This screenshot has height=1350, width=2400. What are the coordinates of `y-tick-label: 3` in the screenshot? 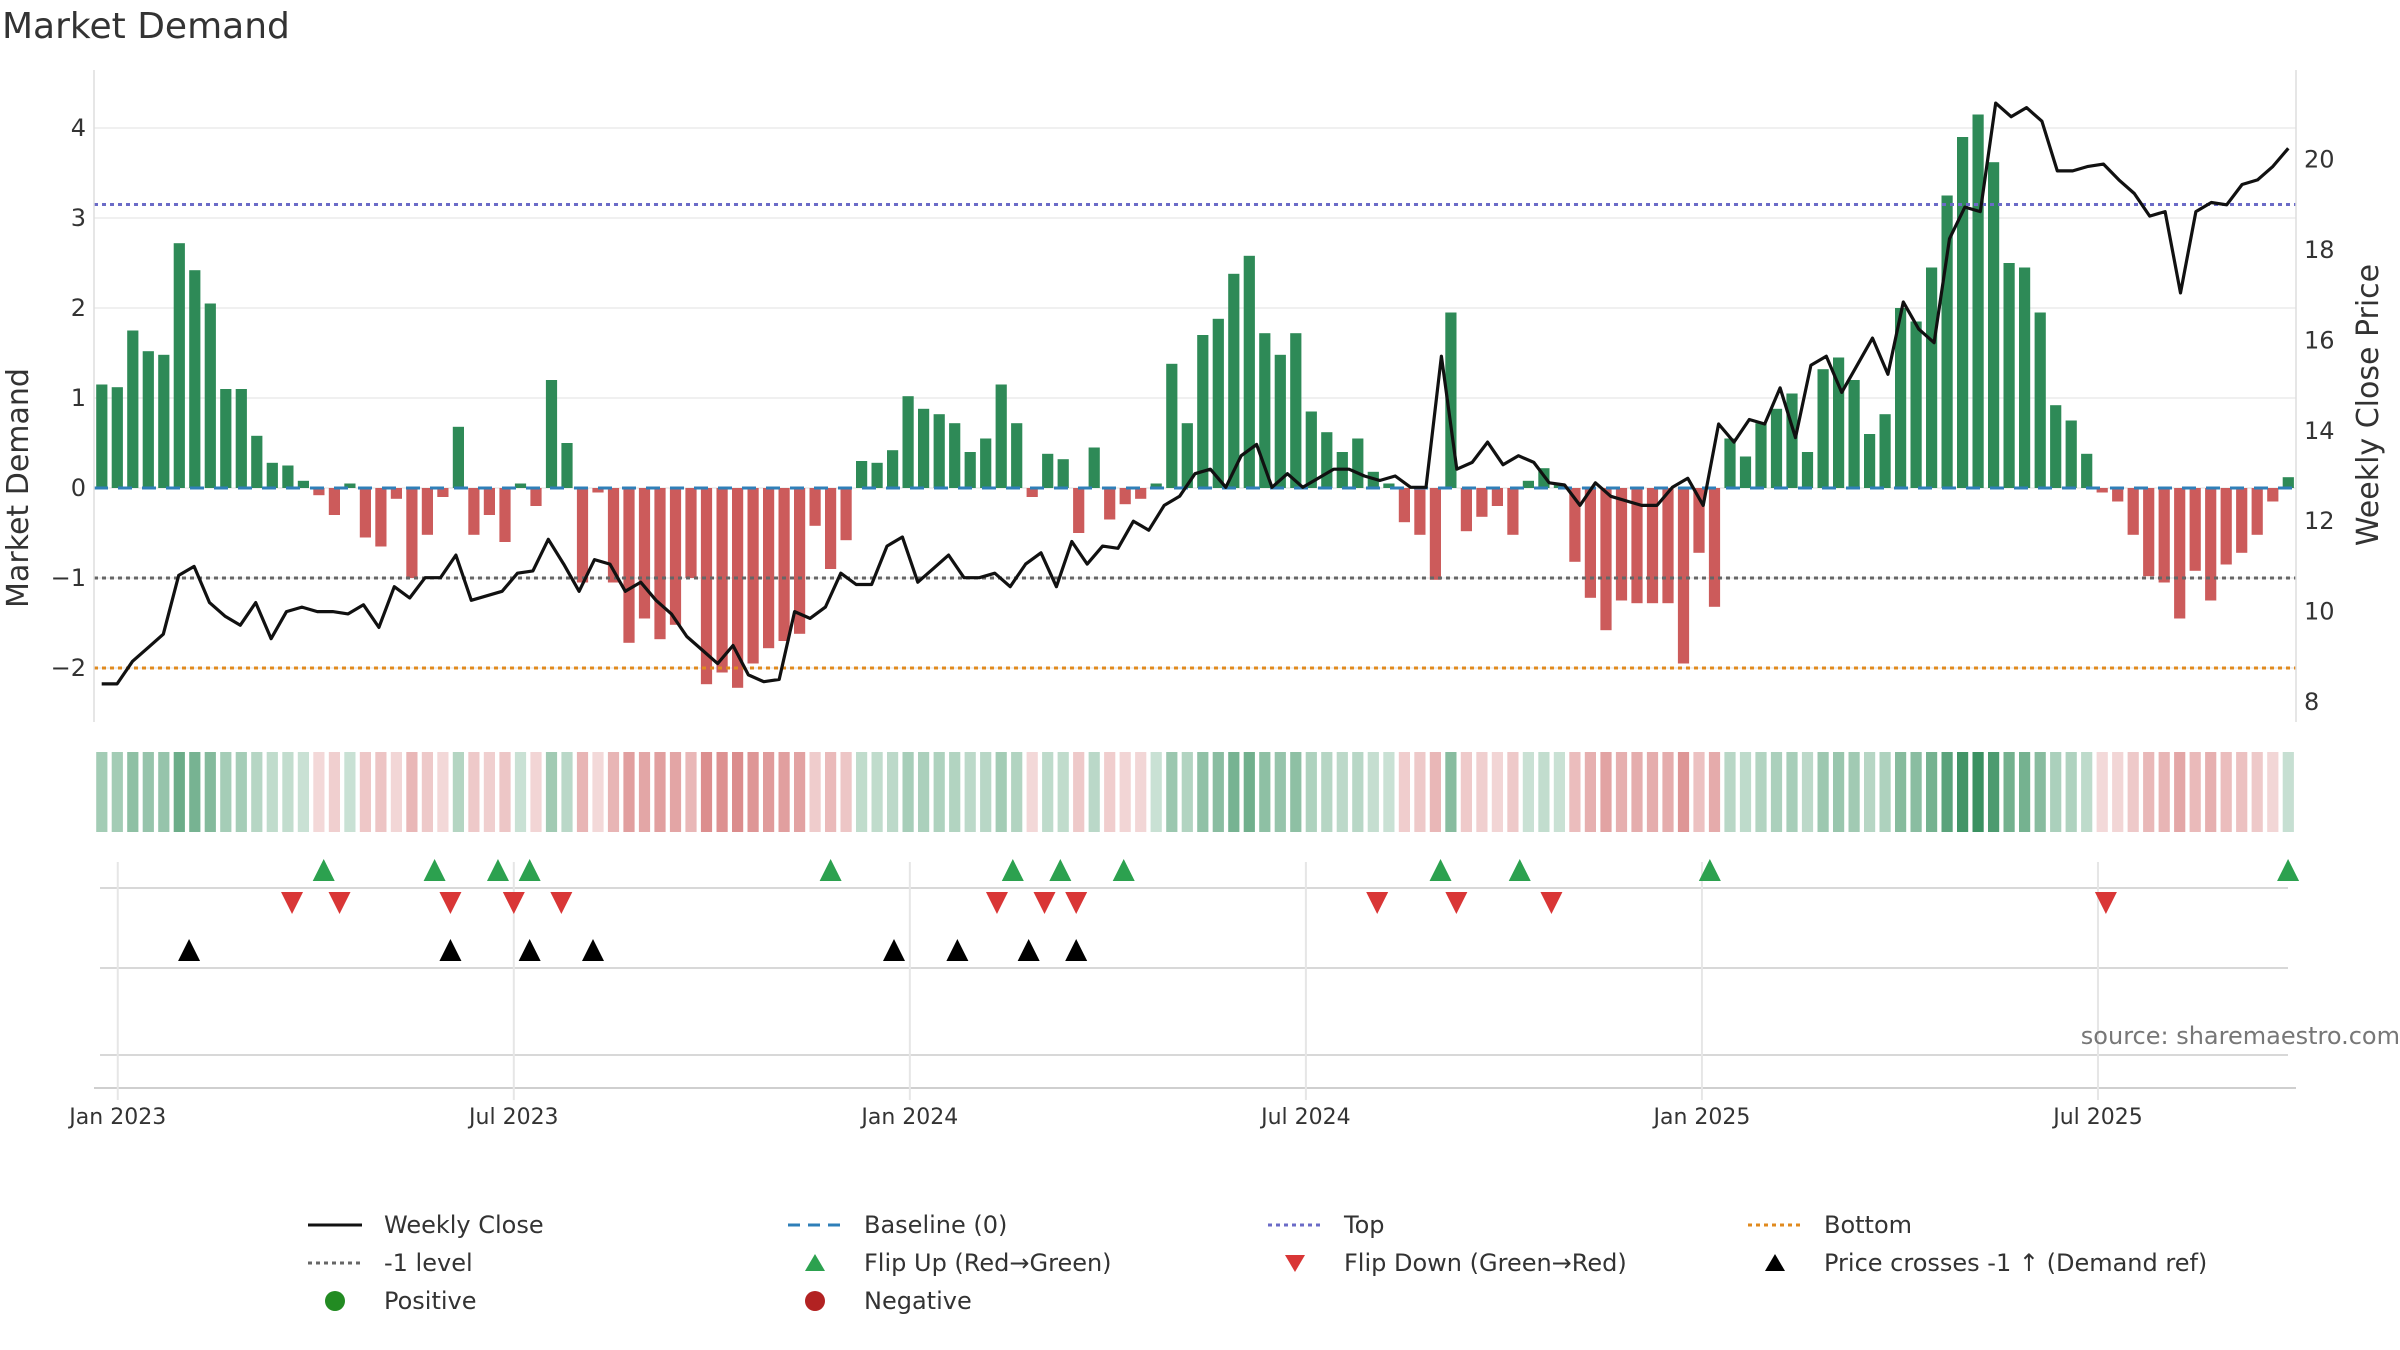 It's located at (78, 218).